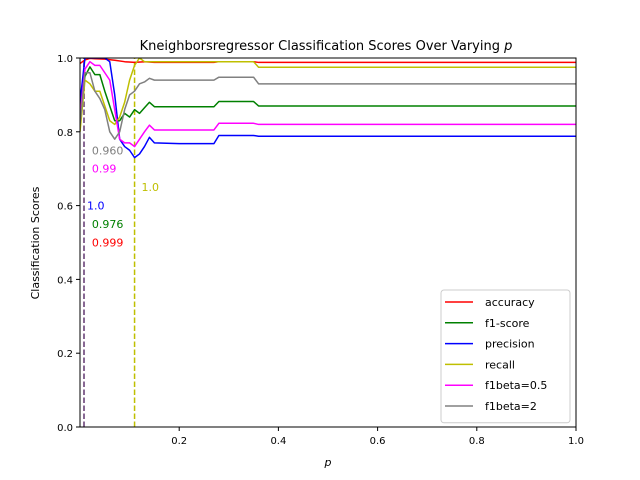 The width and height of the screenshot is (640, 480). Describe the element at coordinates (507, 46) in the screenshot. I see `chart-title-variable: p` at that location.